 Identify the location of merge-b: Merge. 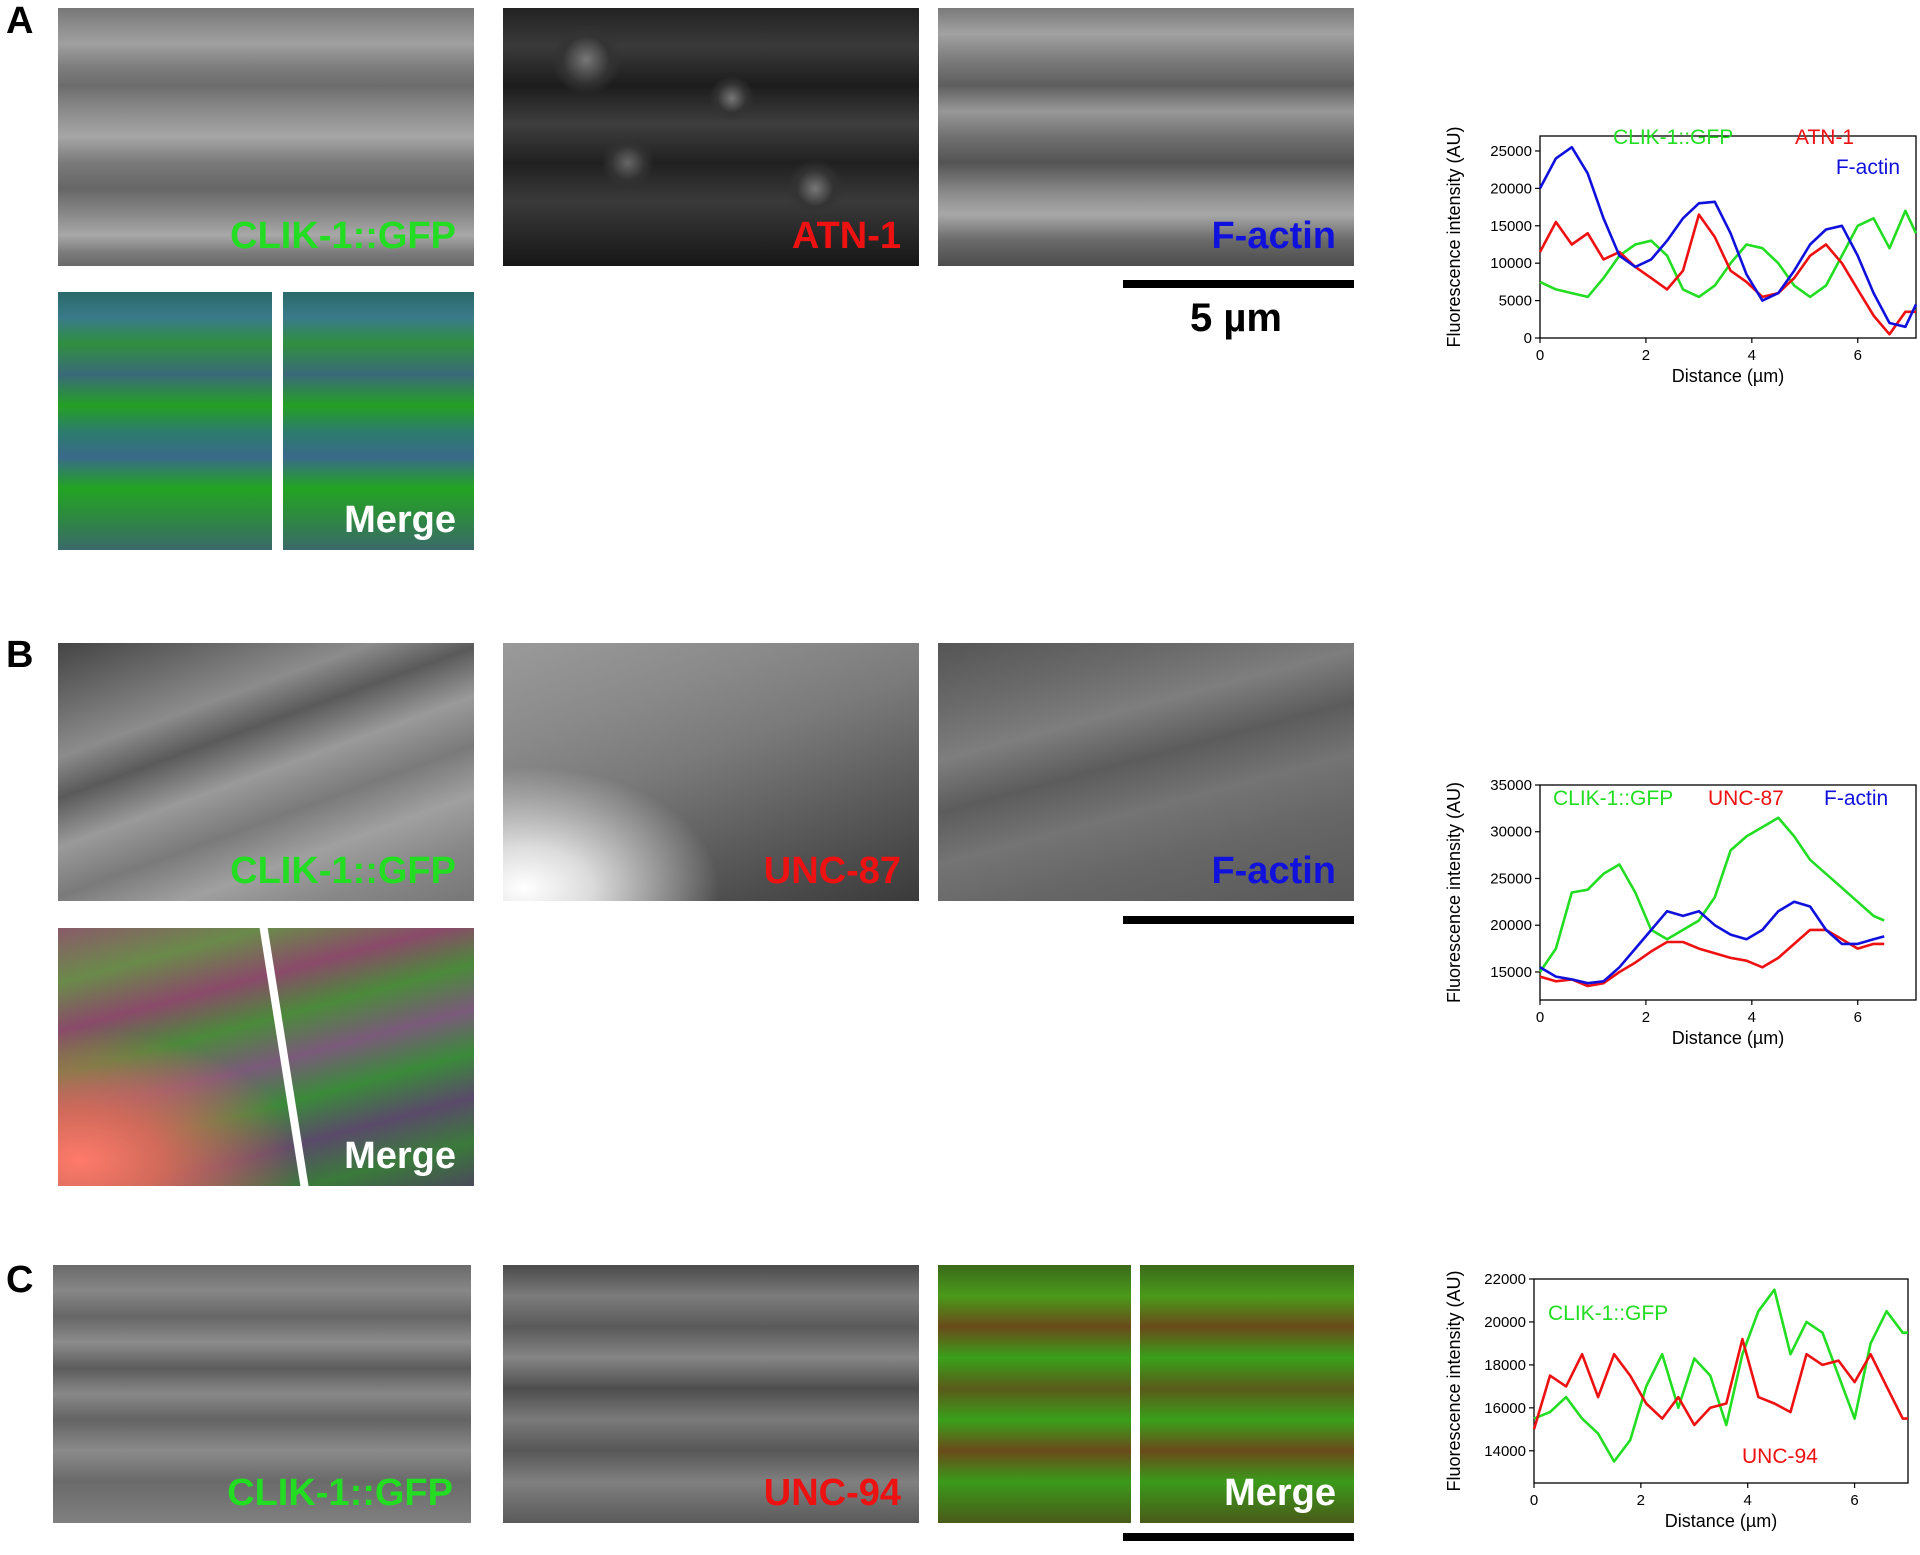
(266, 1057).